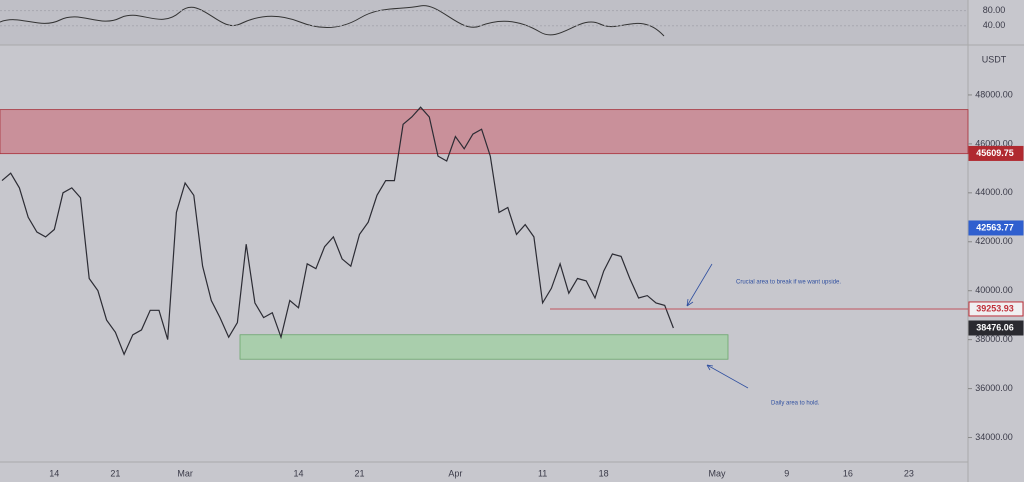  What do you see at coordinates (994, 10) in the screenshot?
I see `rsi-tick-label: 80.00` at bounding box center [994, 10].